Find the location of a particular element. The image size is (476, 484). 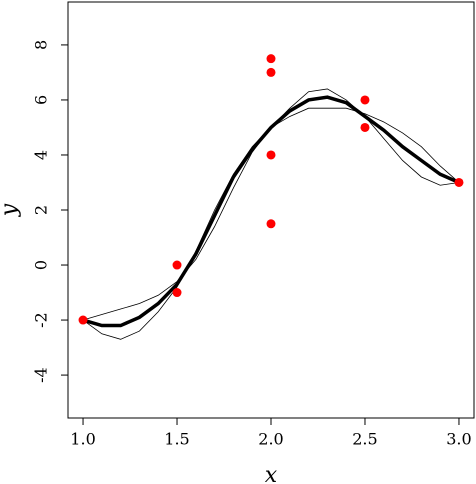

y-tick-label: -4 is located at coordinates (41, 375).